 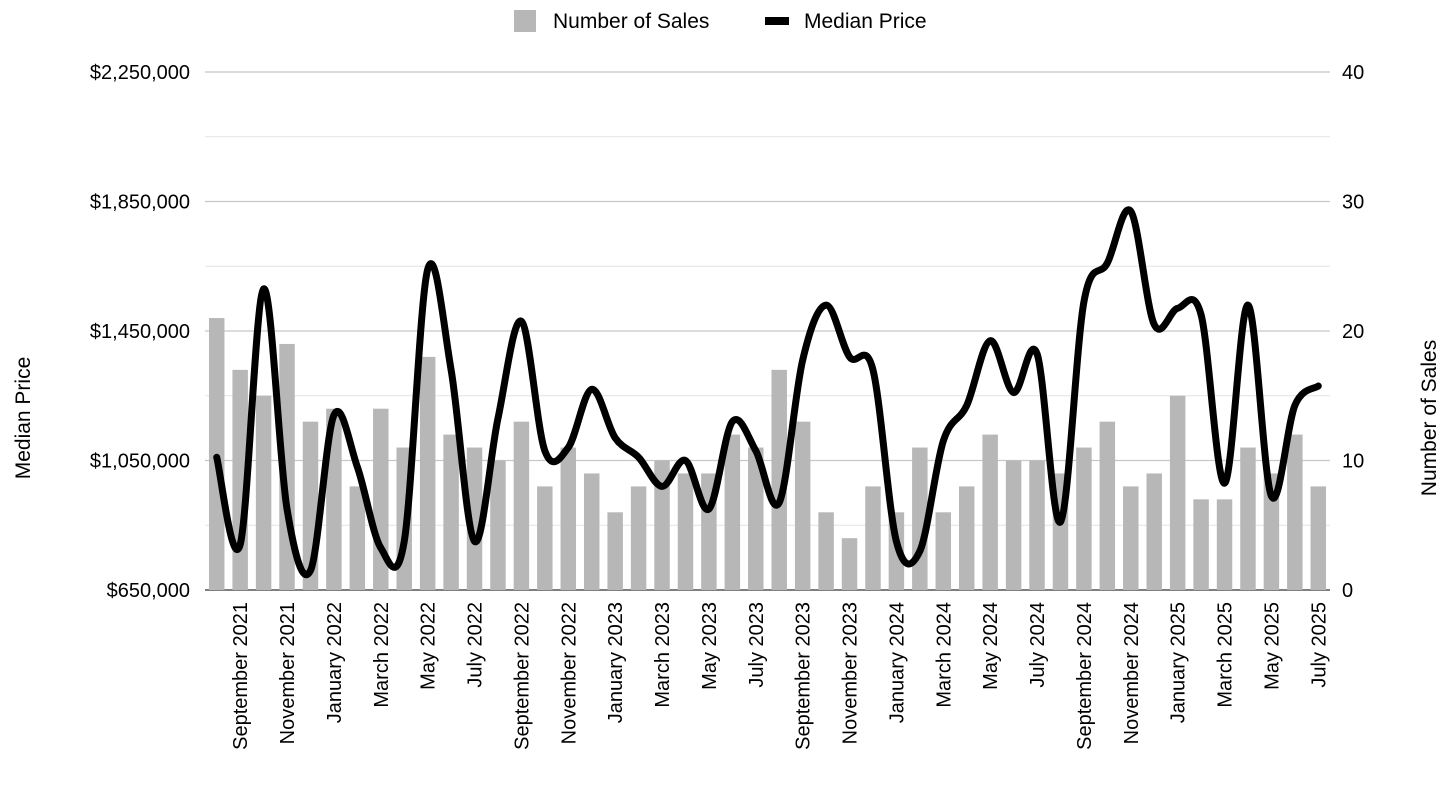 What do you see at coordinates (1353, 332) in the screenshot?
I see `right-tick-label: 20` at bounding box center [1353, 332].